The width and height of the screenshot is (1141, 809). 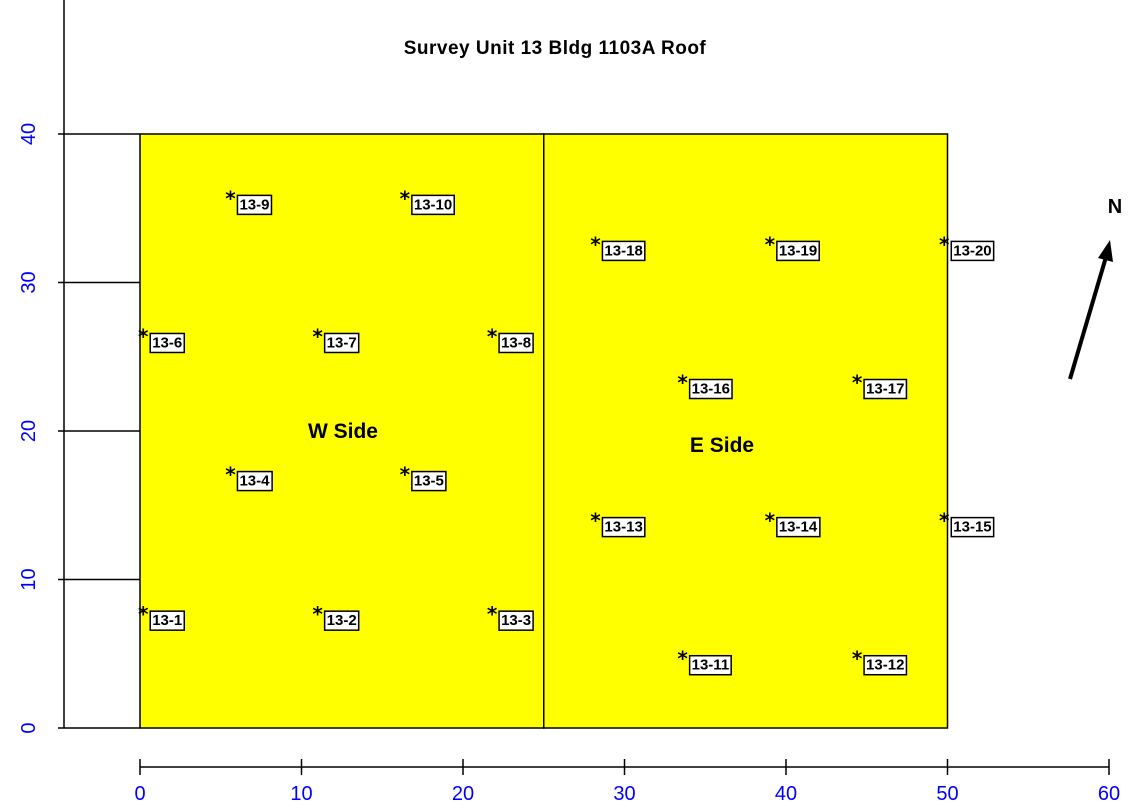 I want to click on north-arrow-head, so click(x=1105, y=251).